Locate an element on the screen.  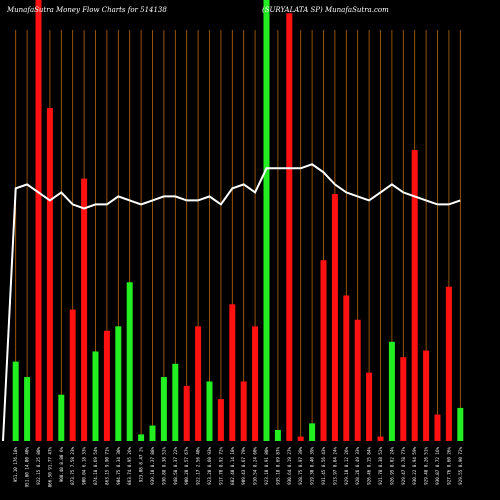
x-tick-label: 926.95 8.82 24% is located at coordinates (391, 466).